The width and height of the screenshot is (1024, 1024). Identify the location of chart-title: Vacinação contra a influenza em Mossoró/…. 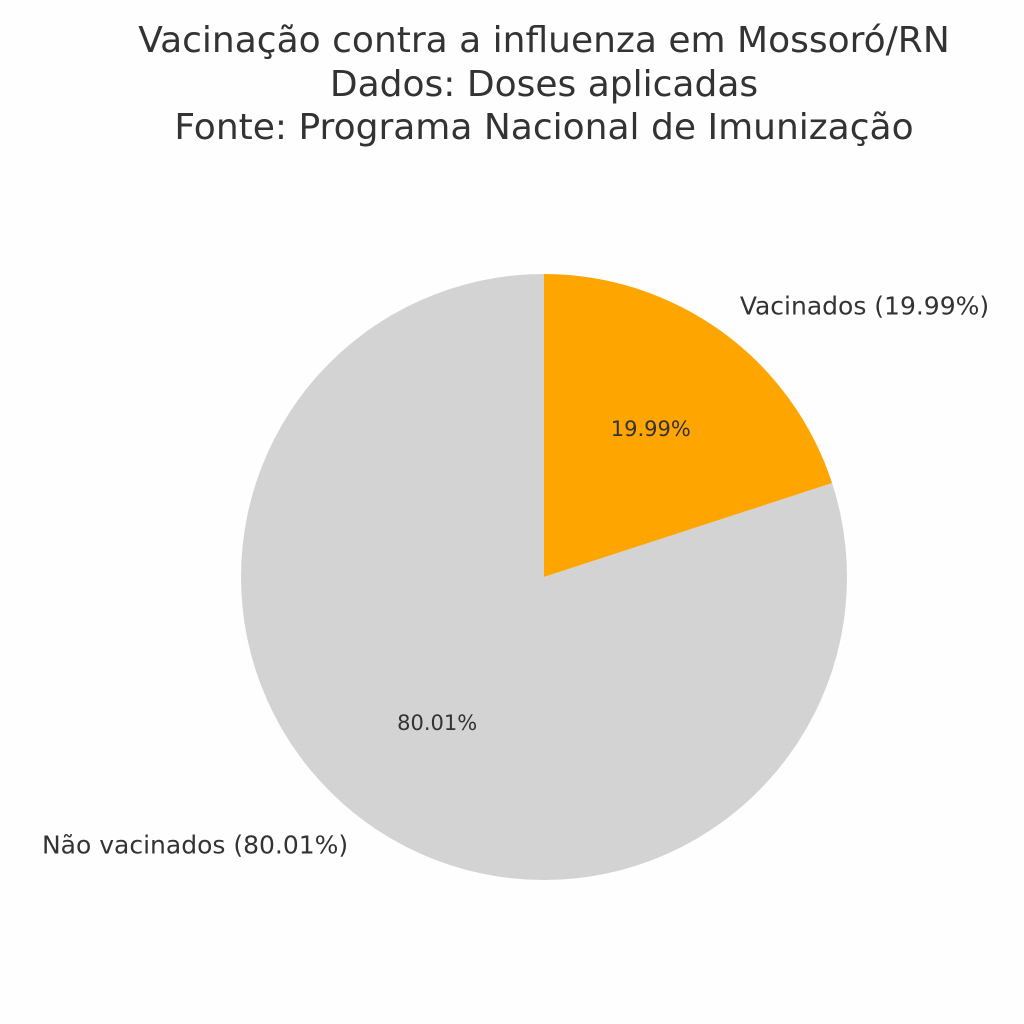
(544, 40).